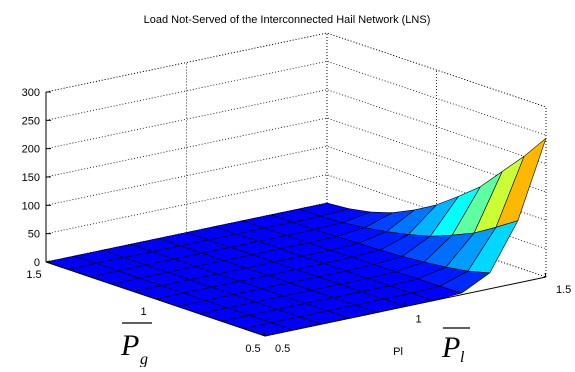 The height and width of the screenshot is (372, 575). Describe the element at coordinates (252, 349) in the screenshot. I see `y-tick-label: 0.5` at that location.